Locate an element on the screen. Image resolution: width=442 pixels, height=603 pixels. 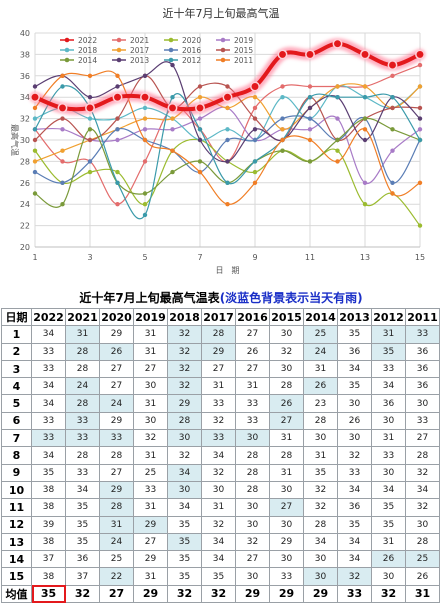
table-row: 4 34 24 27 30 32 31 31 28 26 35 34 36 is located at coordinates (220, 386).